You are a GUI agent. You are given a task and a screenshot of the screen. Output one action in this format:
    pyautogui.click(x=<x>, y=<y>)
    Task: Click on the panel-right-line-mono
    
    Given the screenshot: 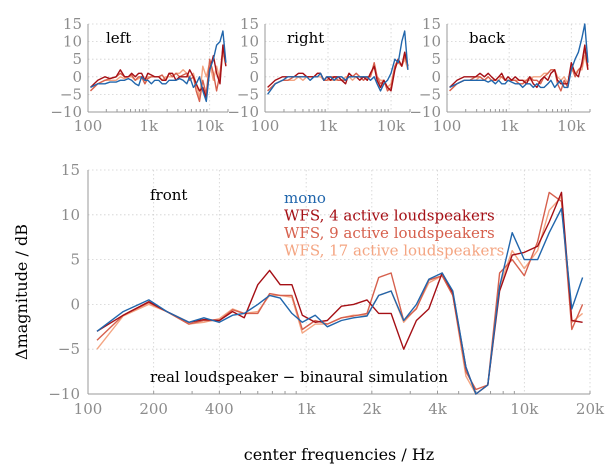 What is the action you would take?
    pyautogui.click(x=338, y=62)
    